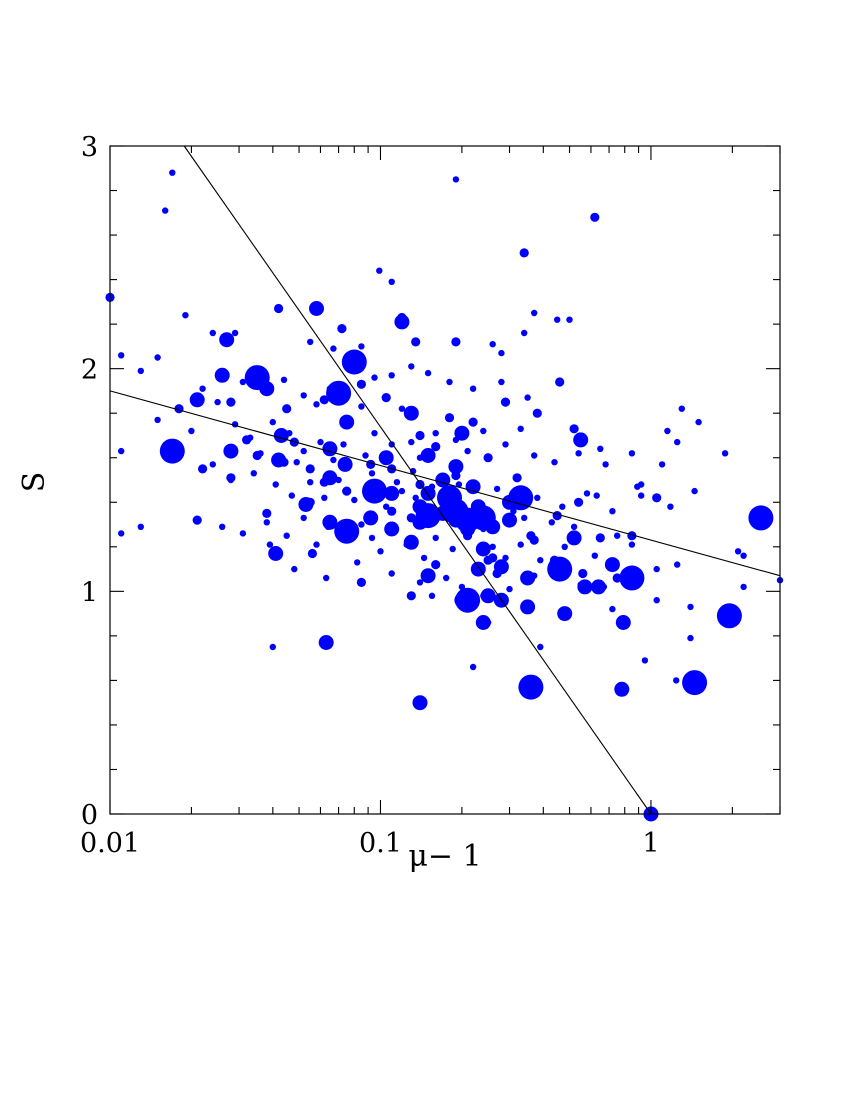  What do you see at coordinates (89, 592) in the screenshot?
I see `y-tick-label: 1` at bounding box center [89, 592].